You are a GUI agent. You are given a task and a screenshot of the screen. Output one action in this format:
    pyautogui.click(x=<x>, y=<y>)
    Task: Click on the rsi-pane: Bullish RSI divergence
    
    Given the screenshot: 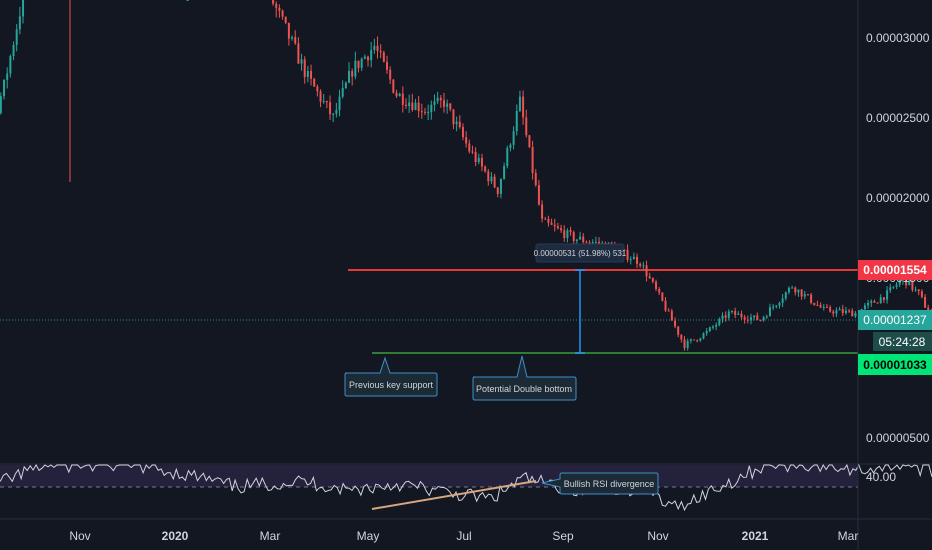 What is the action you would take?
    pyautogui.click(x=466, y=487)
    